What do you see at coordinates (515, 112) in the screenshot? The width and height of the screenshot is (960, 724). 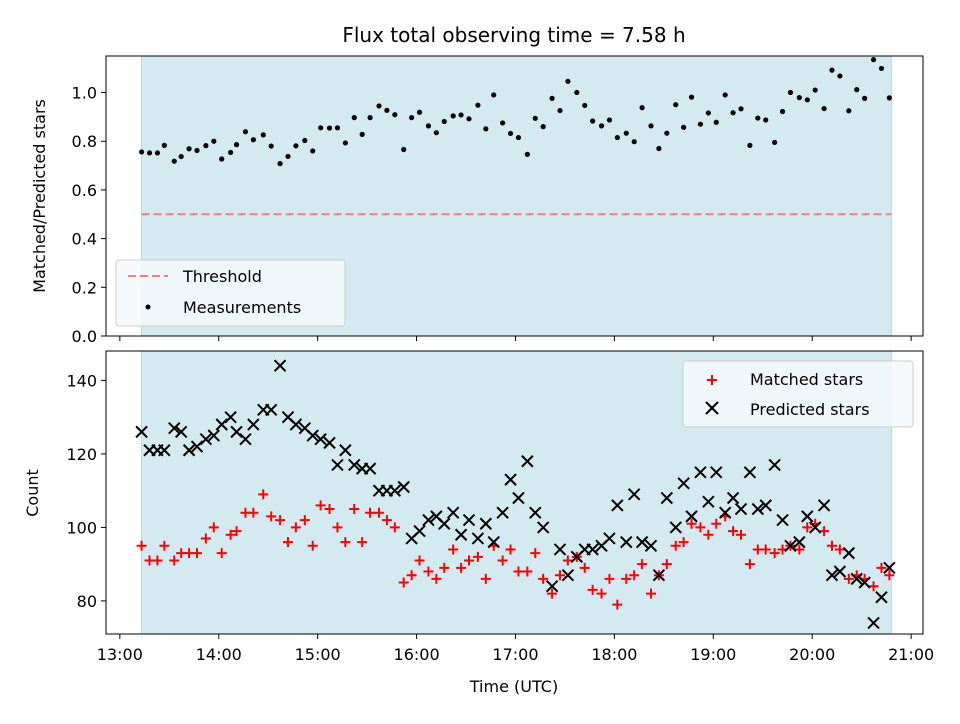 I see `ratio-points` at bounding box center [515, 112].